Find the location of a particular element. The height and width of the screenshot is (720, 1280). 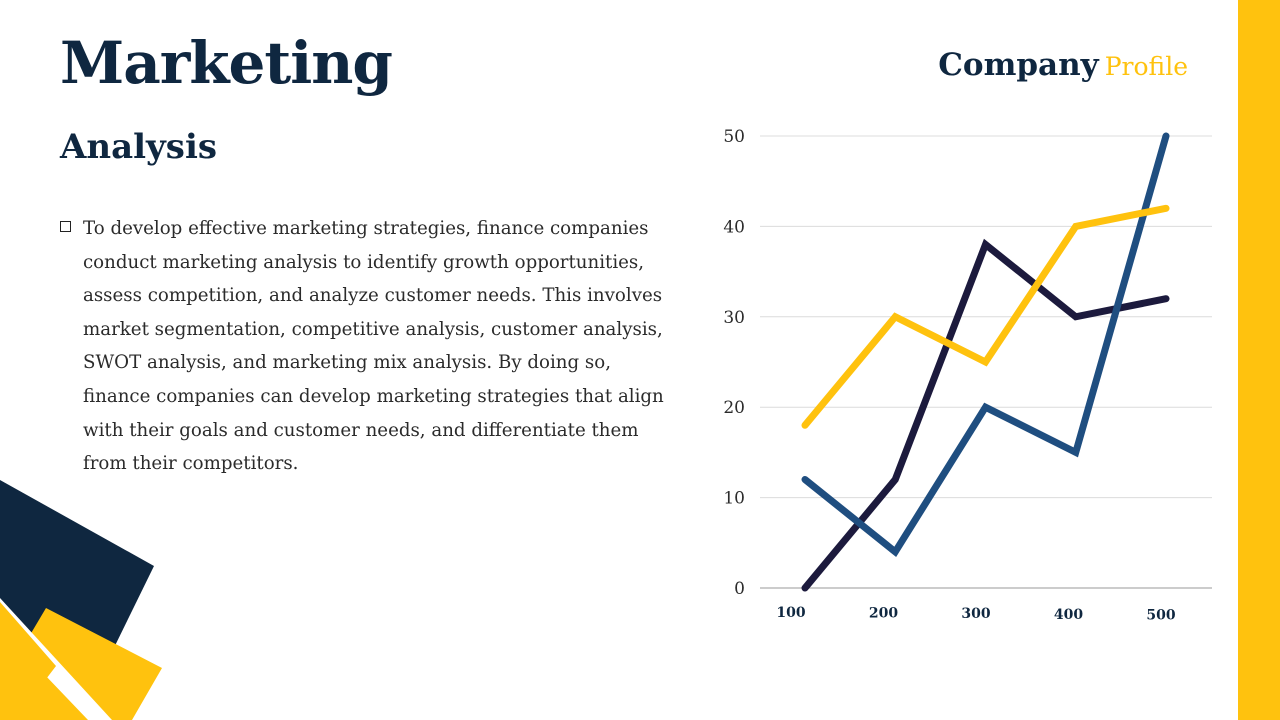

yellow-shape is located at coordinates (81, 664).